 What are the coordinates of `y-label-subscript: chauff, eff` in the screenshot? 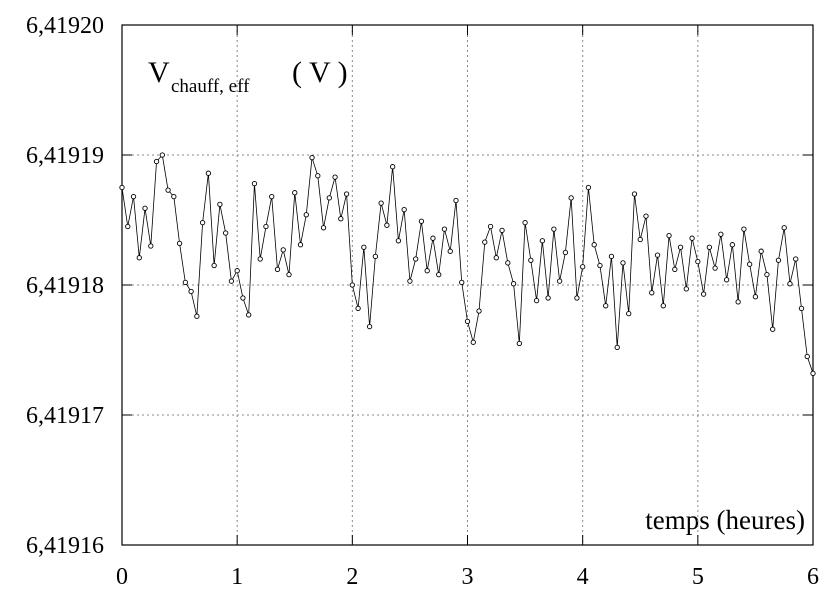 It's located at (210, 86).